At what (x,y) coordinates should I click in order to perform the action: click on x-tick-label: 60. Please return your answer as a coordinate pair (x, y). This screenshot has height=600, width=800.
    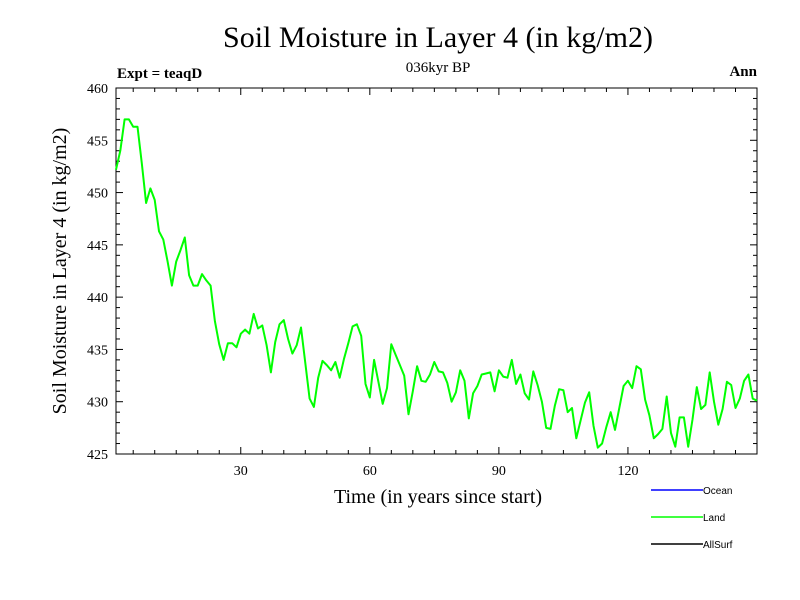
    Looking at the image, I should click on (370, 471).